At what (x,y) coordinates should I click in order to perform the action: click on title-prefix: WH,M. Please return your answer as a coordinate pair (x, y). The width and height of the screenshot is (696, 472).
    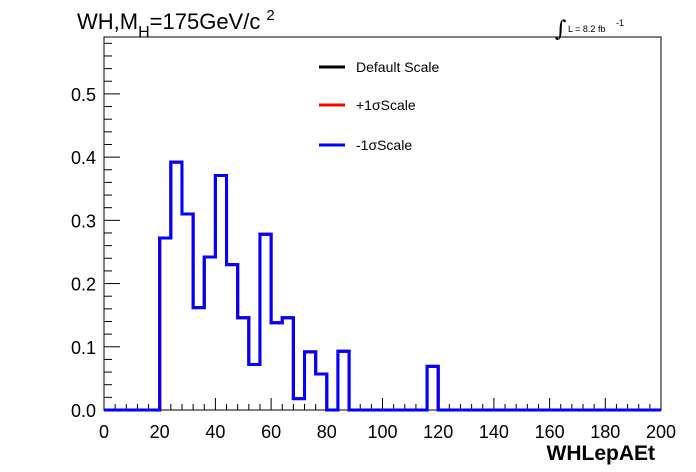
    Looking at the image, I should click on (107, 21).